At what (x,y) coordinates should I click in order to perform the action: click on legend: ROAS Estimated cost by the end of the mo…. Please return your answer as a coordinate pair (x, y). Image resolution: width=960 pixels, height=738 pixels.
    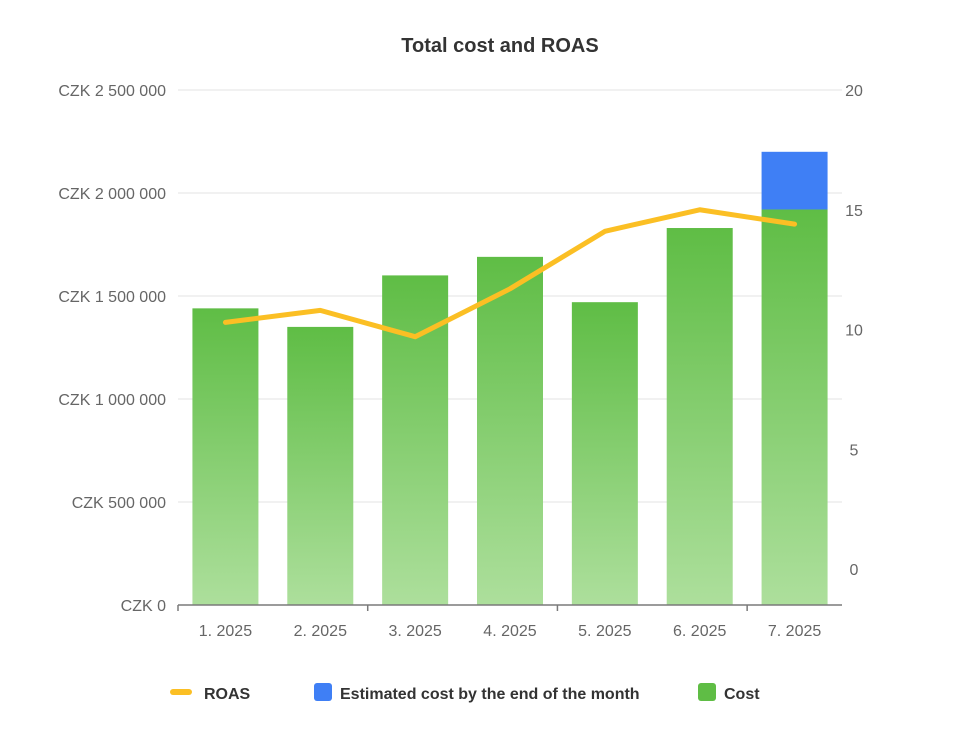
    Looking at the image, I should click on (465, 693).